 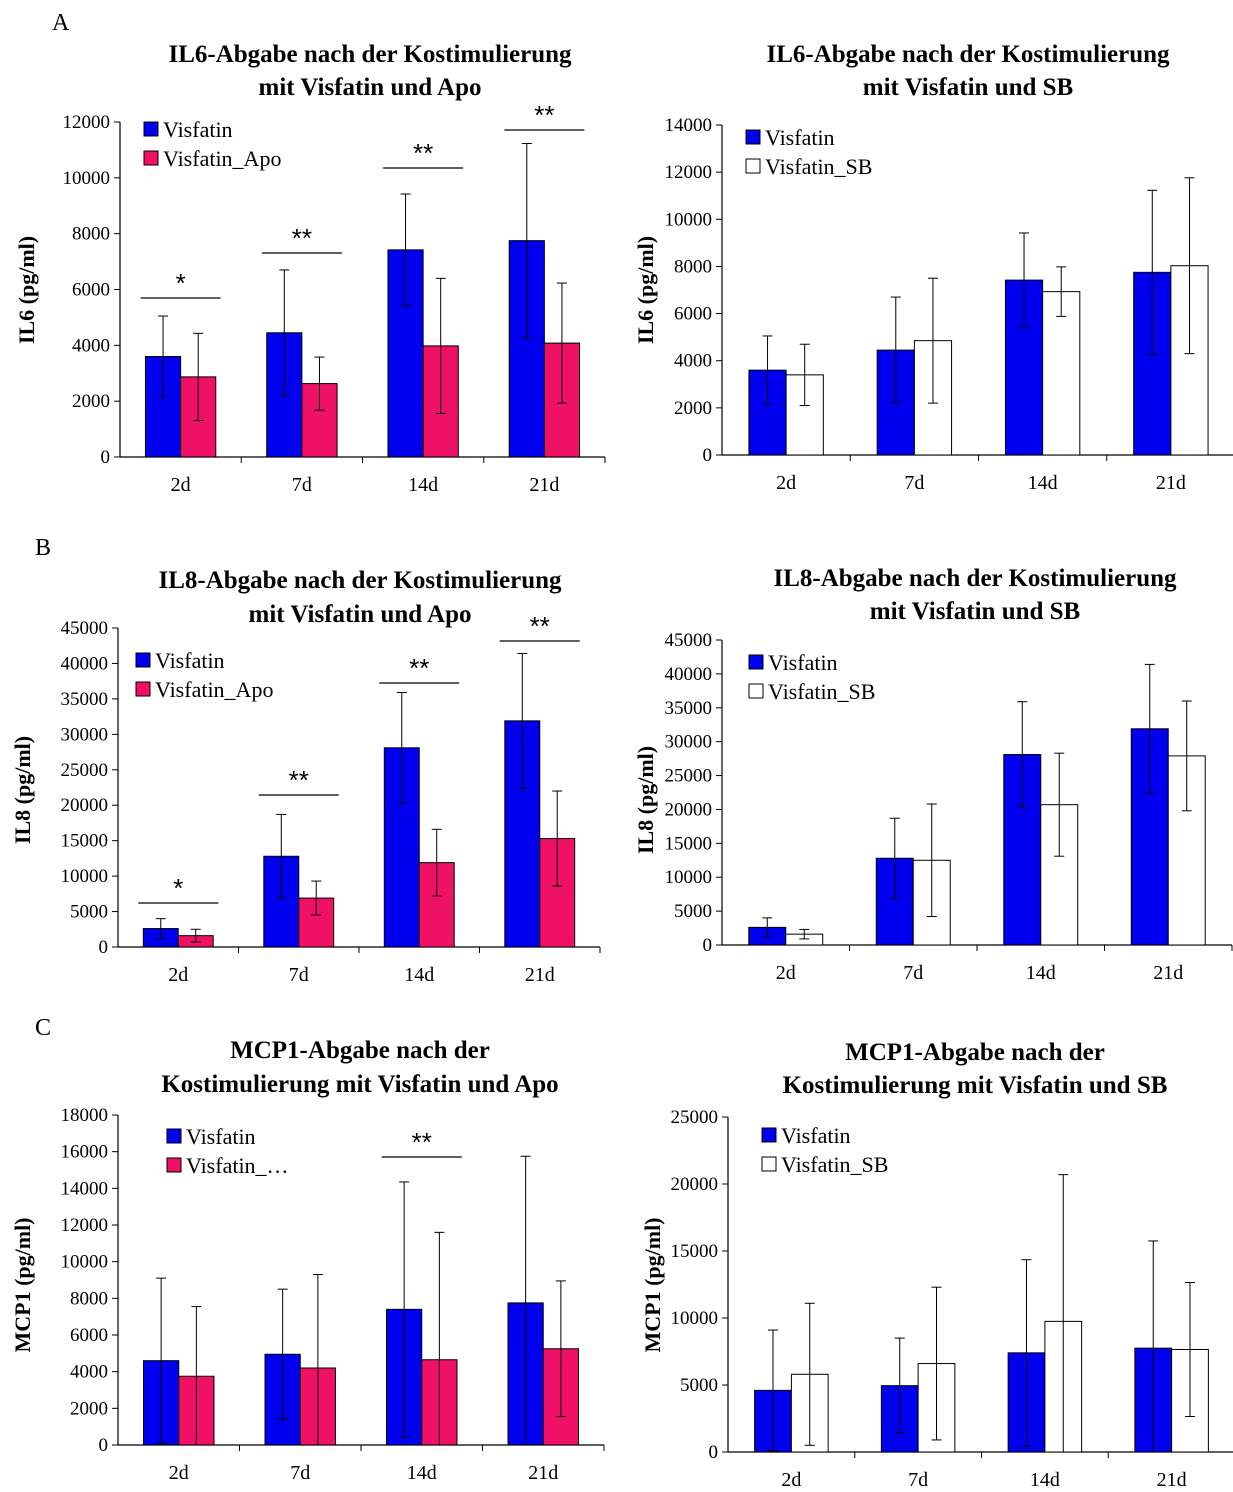 I want to click on y-tick-label: 8000, so click(x=693, y=266).